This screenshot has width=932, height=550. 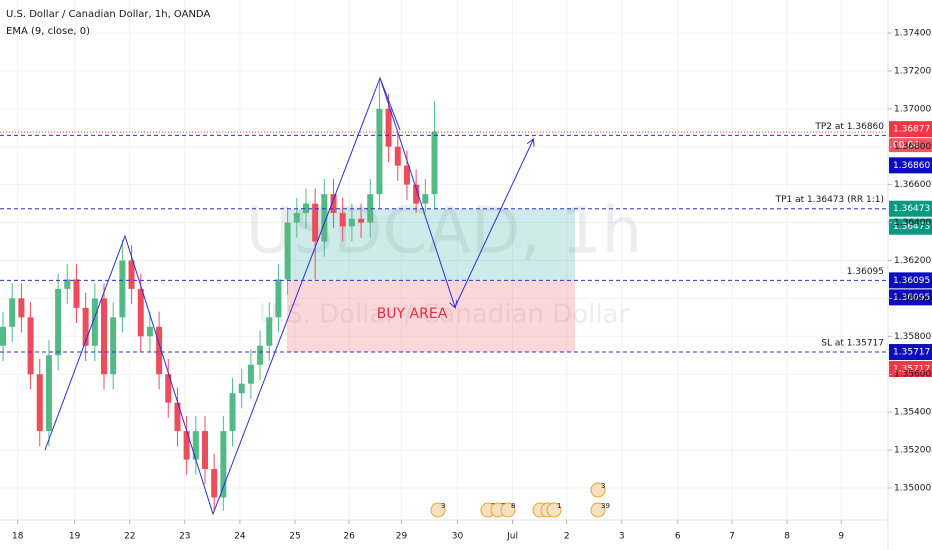 I want to click on y-tick-label: 1.35000, so click(x=912, y=488).